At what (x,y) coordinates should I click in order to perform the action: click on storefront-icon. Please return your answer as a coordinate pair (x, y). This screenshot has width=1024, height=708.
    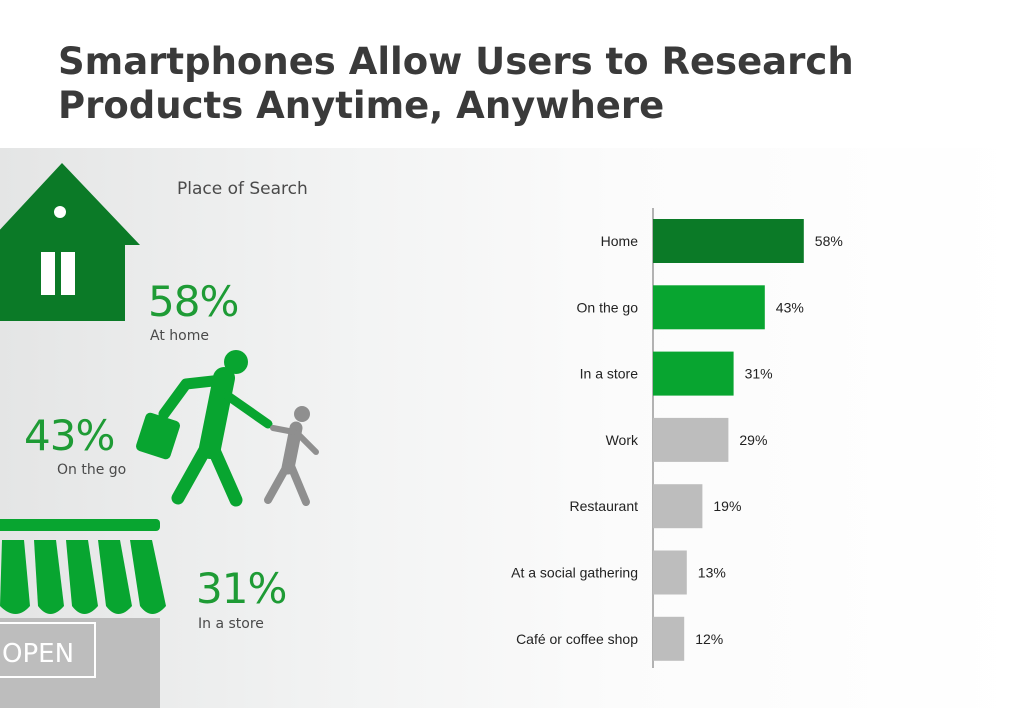
    Looking at the image, I should click on (83, 613).